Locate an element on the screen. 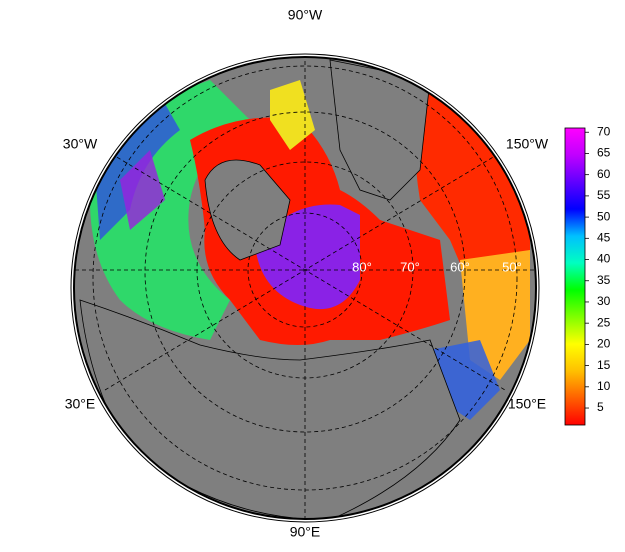  colorbar-tick-label: 50 is located at coordinates (604, 216).